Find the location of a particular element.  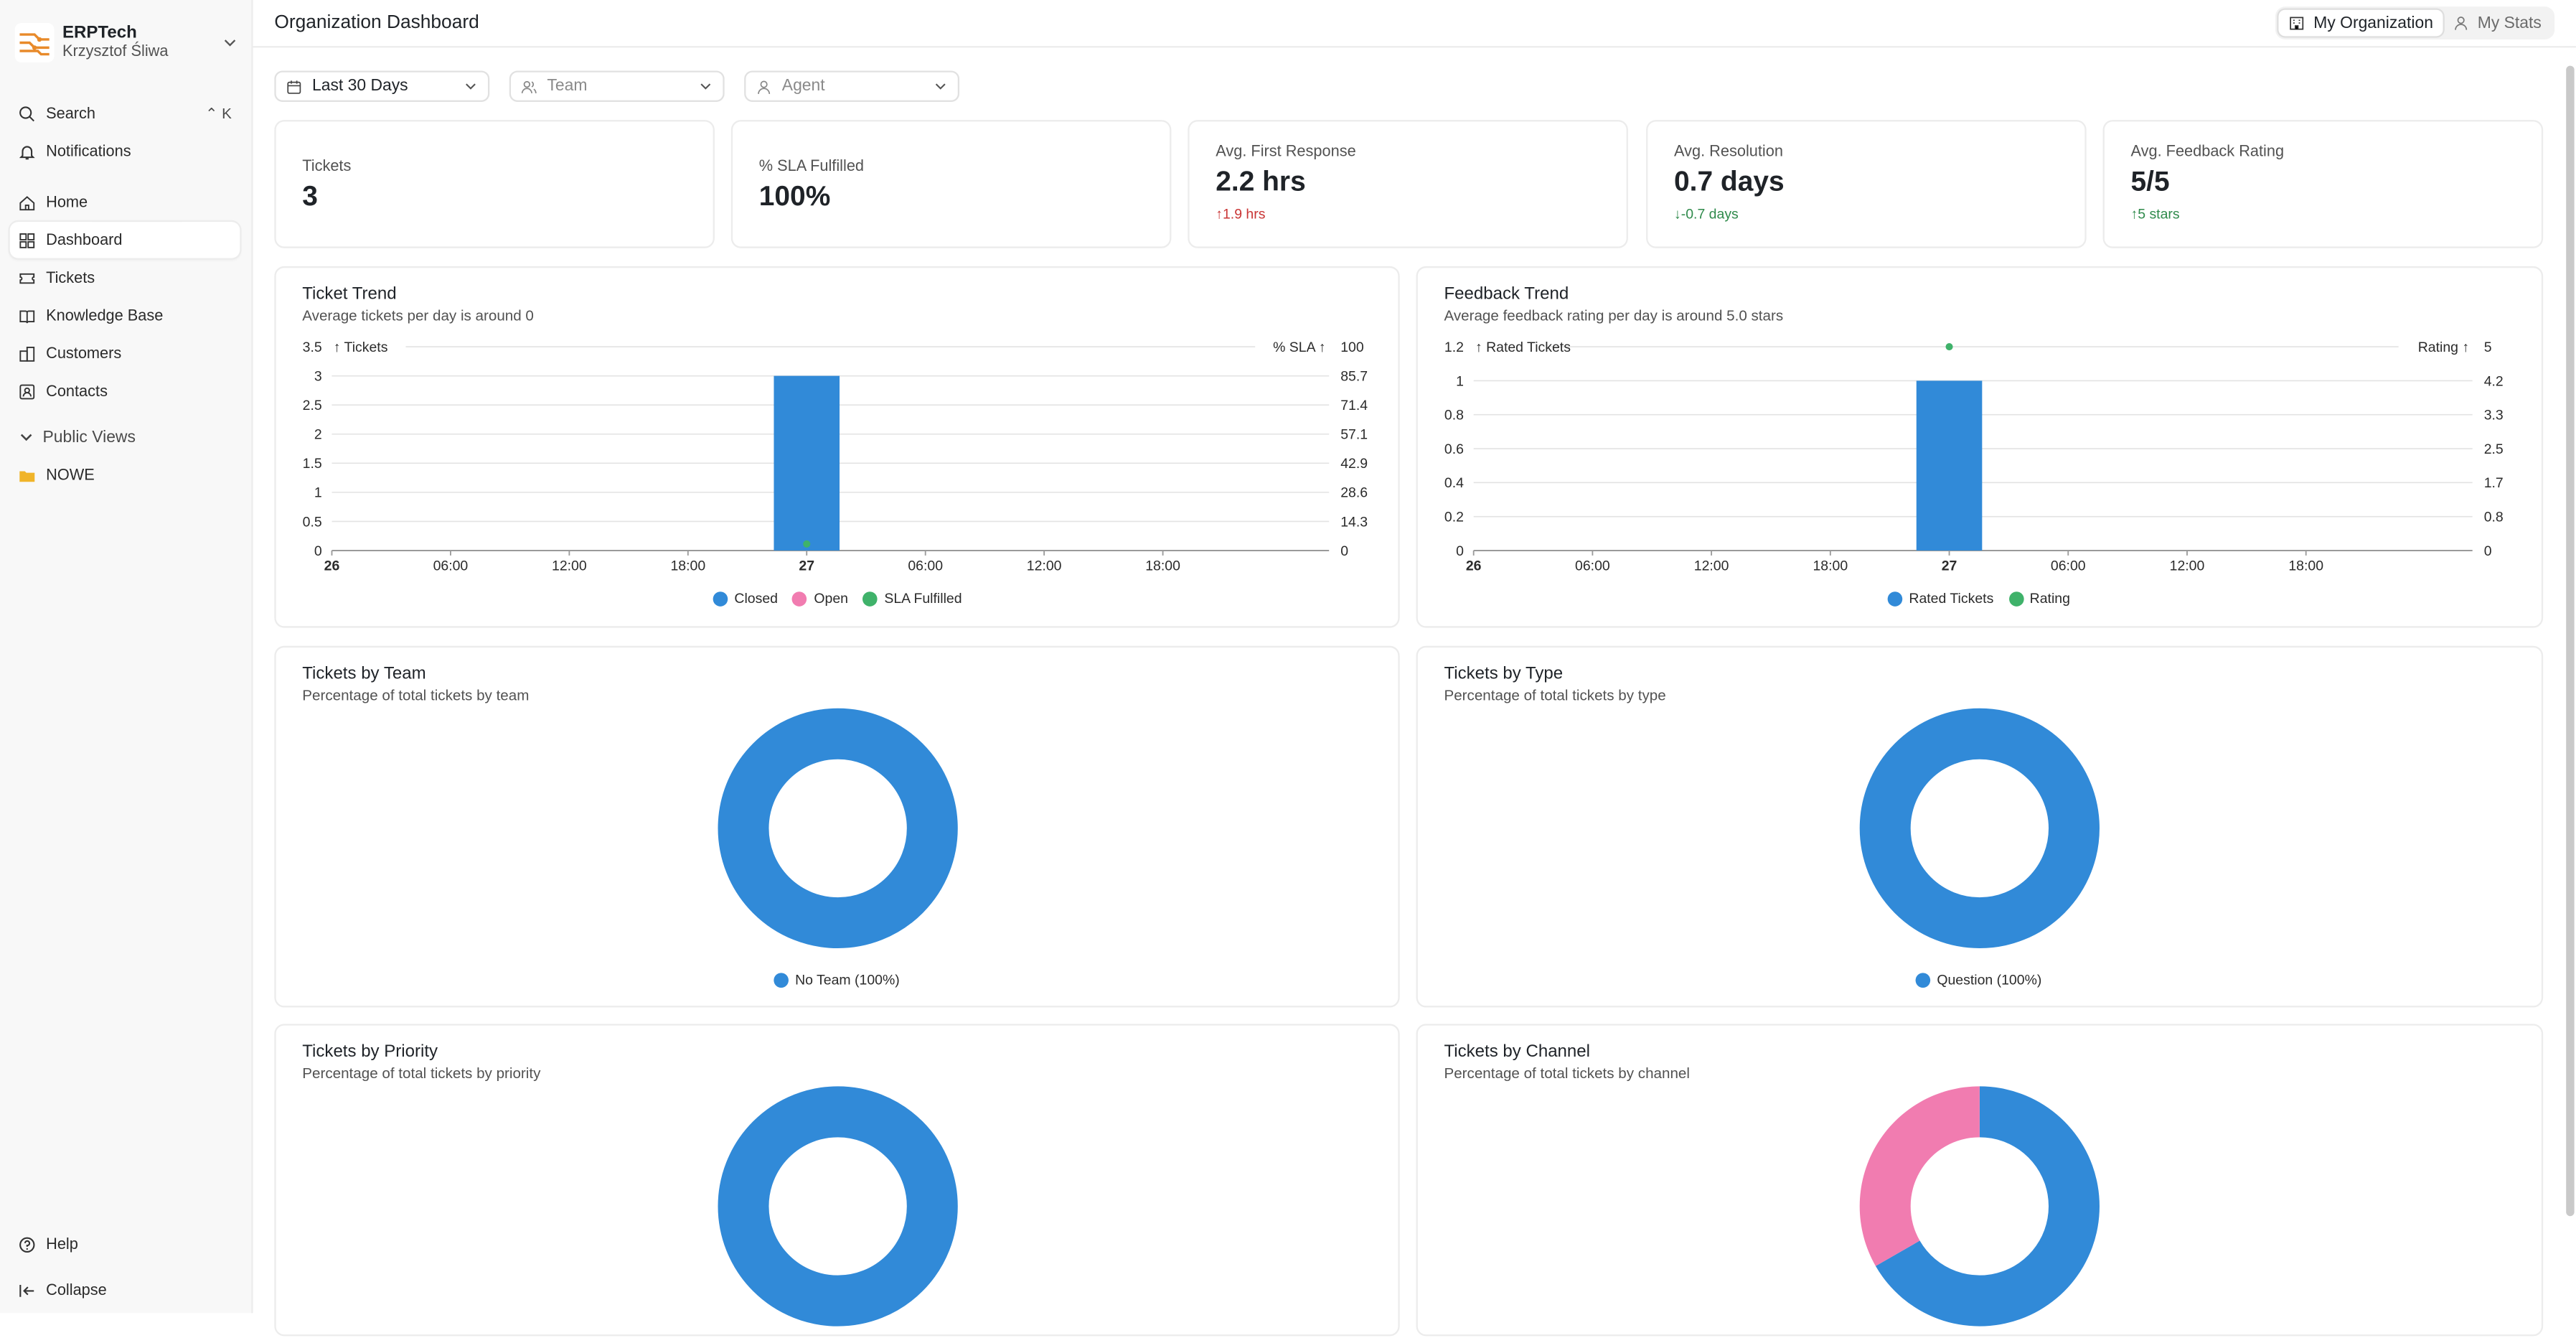

y-axis-label: ↑ Tickets is located at coordinates (361, 347).